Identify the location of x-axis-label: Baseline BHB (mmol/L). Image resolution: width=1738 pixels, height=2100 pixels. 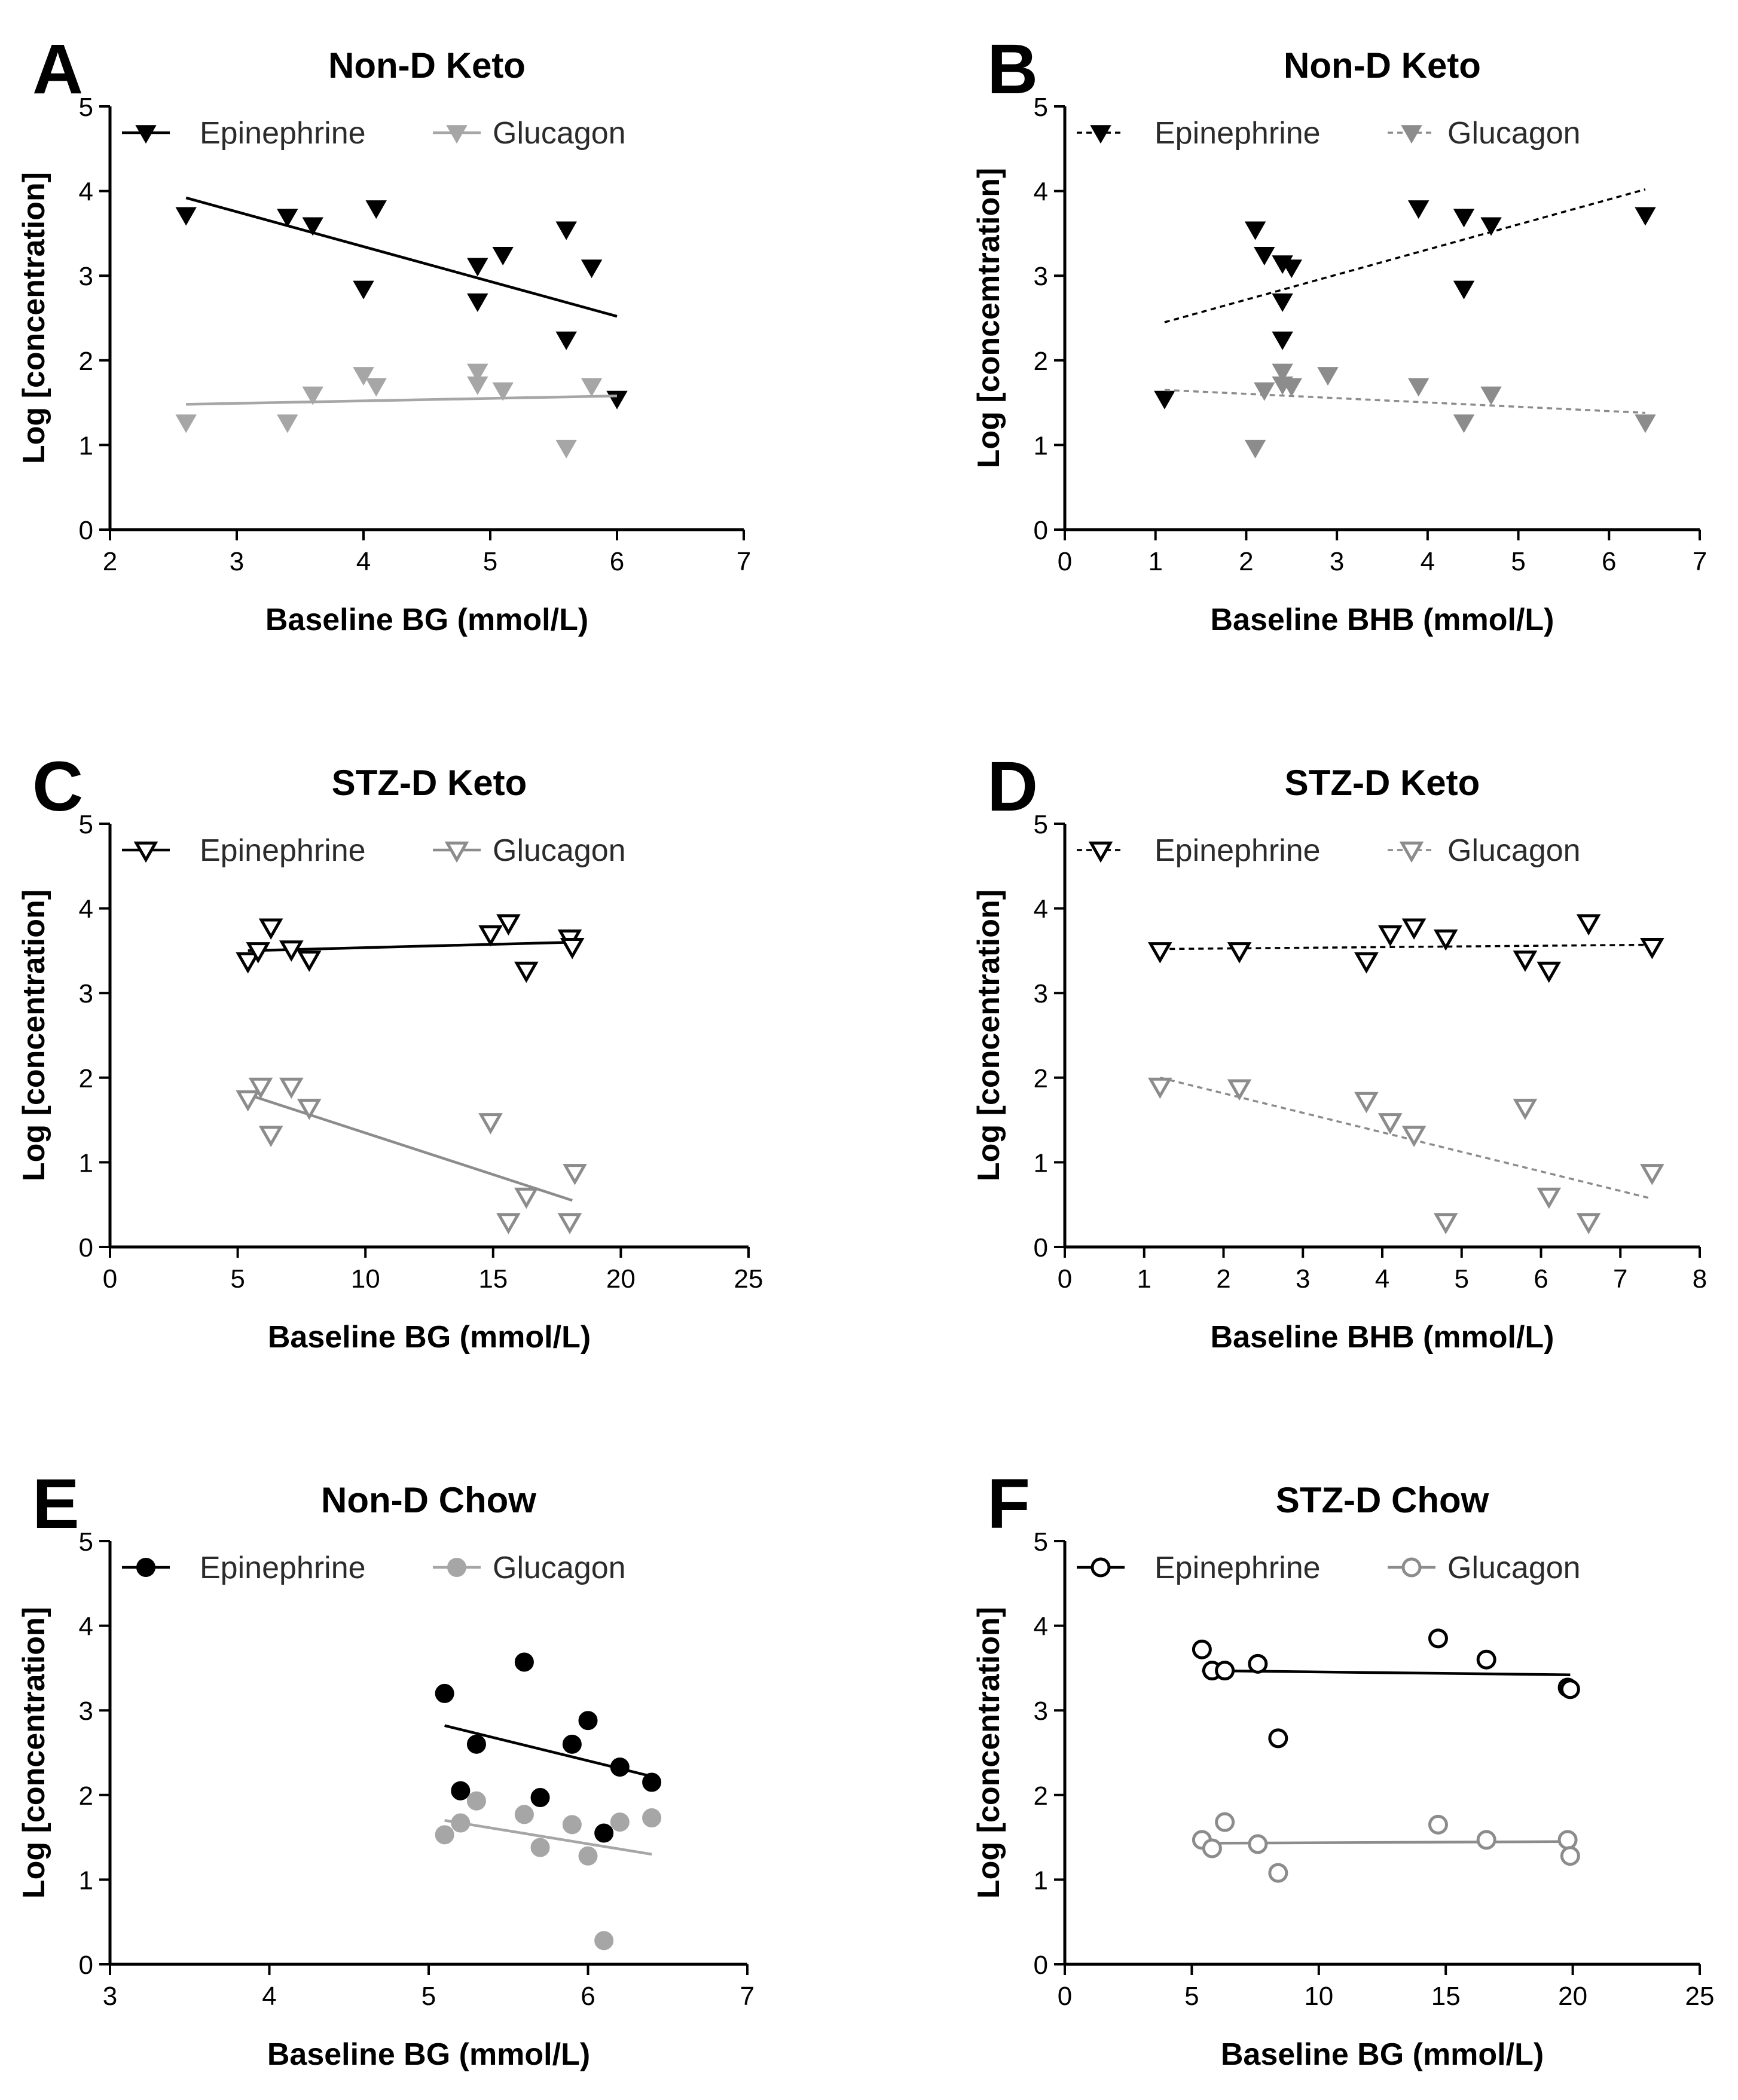
(1382, 1337).